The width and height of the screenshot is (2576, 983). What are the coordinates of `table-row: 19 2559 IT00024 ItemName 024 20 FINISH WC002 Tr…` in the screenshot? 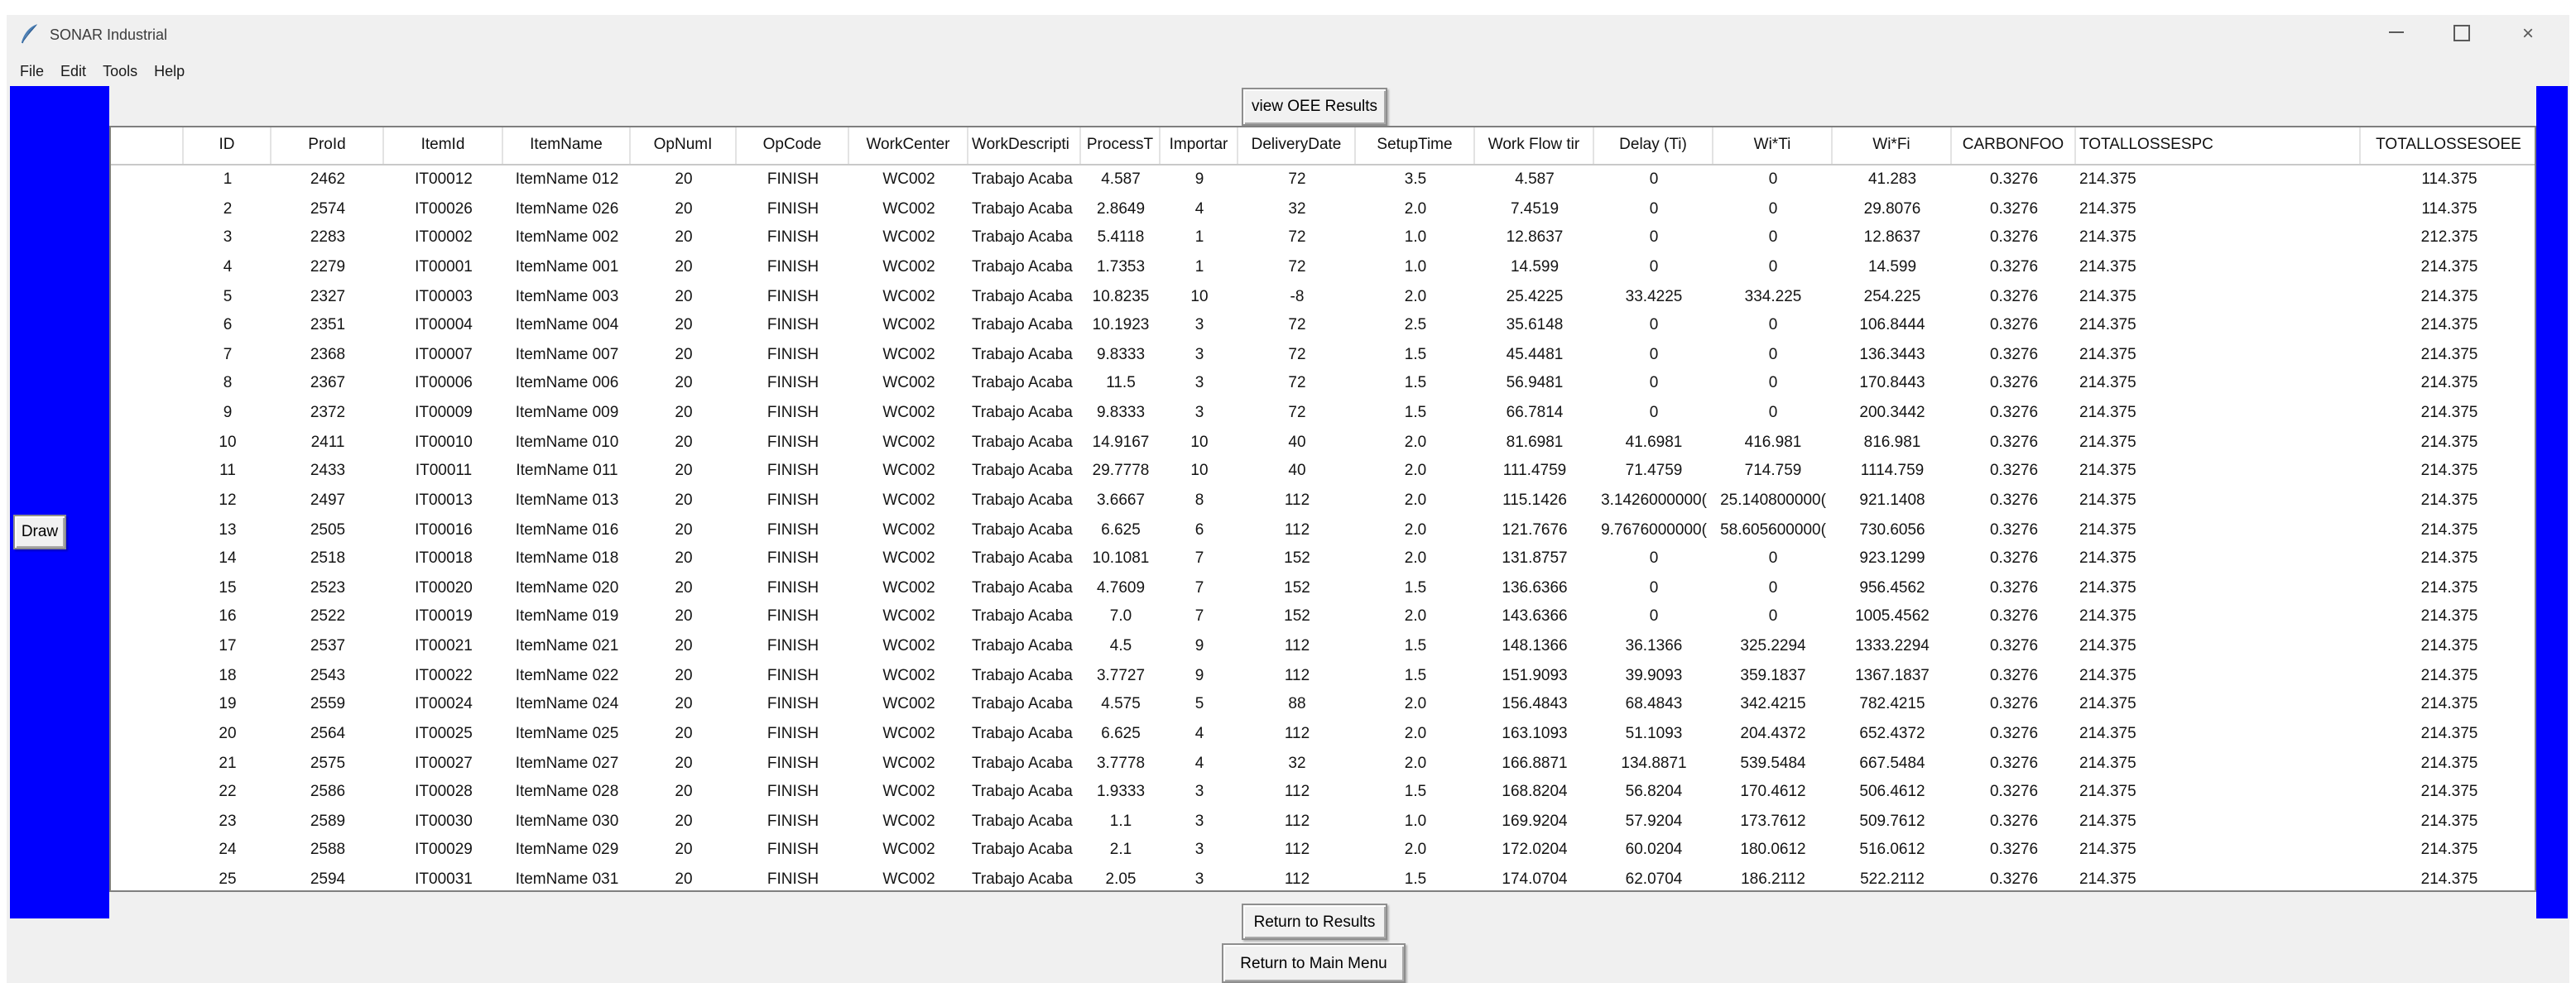 It's located at (1323, 705).